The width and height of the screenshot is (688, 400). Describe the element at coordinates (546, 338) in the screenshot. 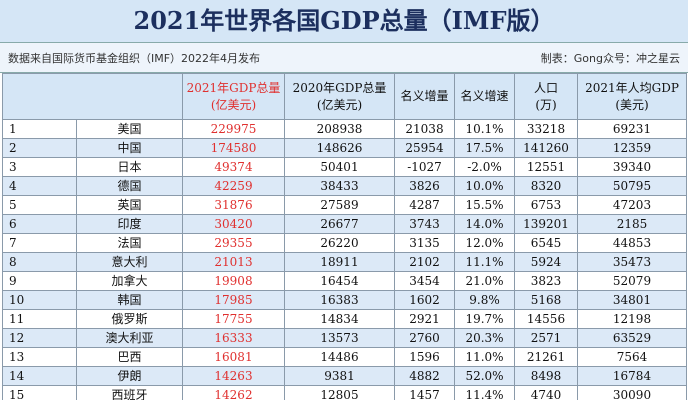

I see `value-cell: 2571` at that location.